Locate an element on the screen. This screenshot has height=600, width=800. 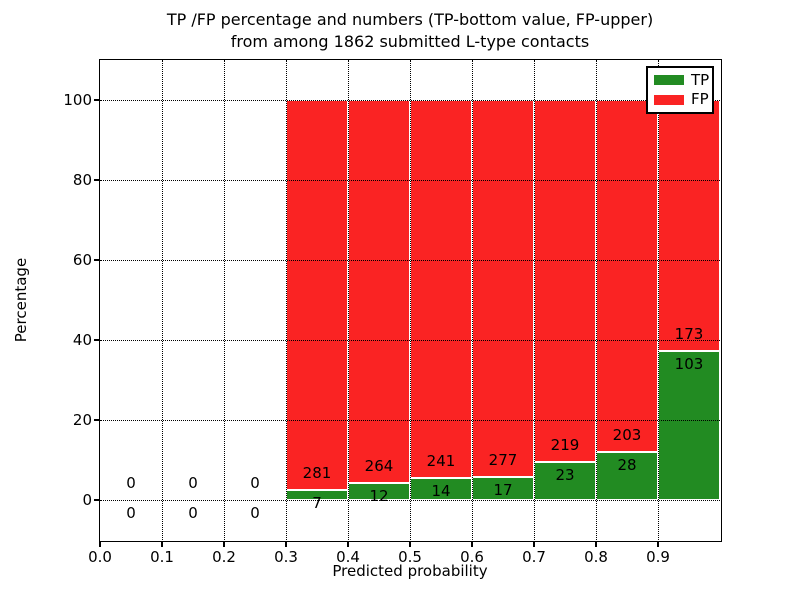
legend-label-tp: TP is located at coordinates (700, 79).